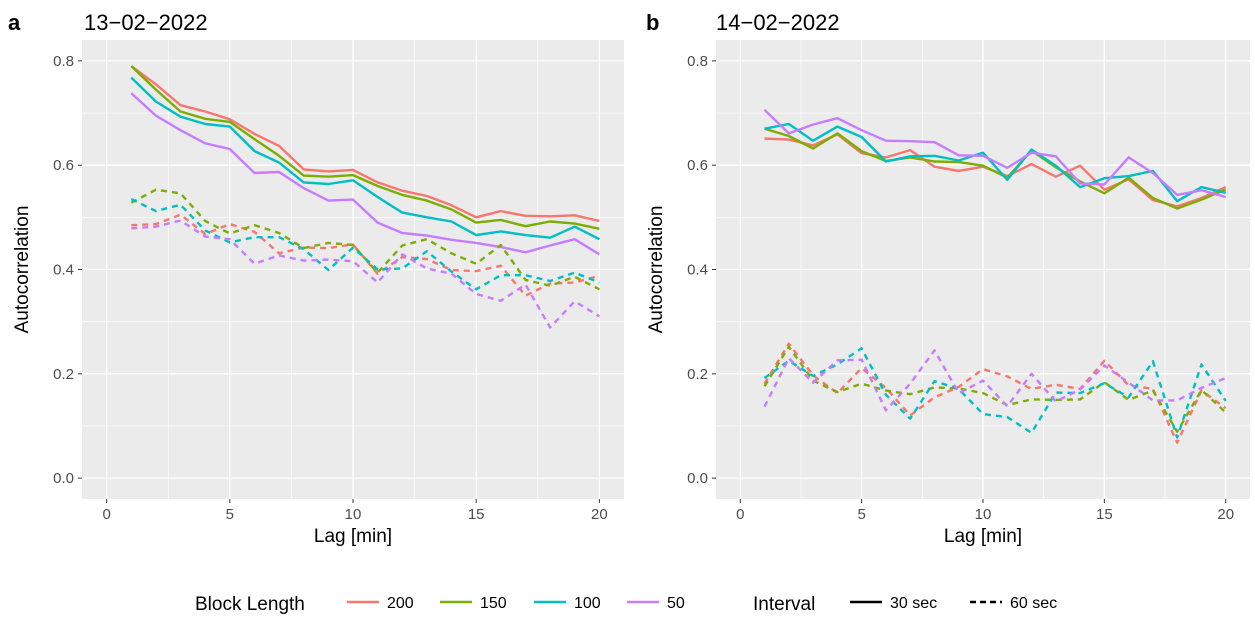 Image resolution: width=1255 pixels, height=619 pixels. Describe the element at coordinates (14, 22) in the screenshot. I see `panel-letter: a` at that location.